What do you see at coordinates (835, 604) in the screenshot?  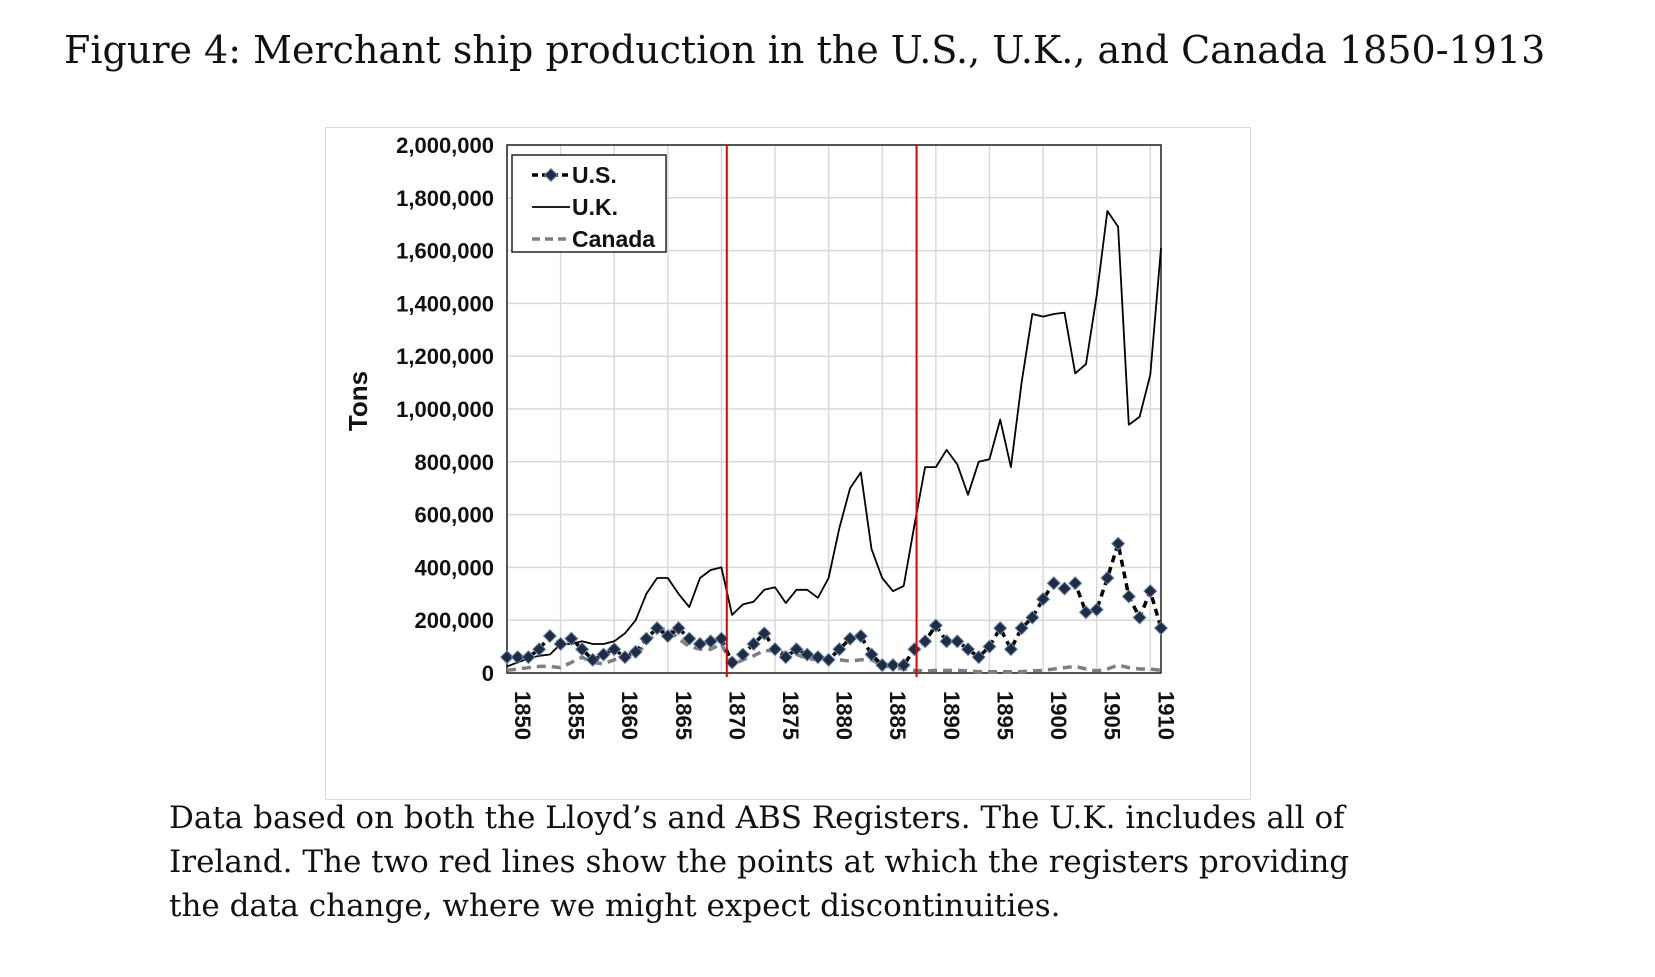 I see `series-line-us` at bounding box center [835, 604].